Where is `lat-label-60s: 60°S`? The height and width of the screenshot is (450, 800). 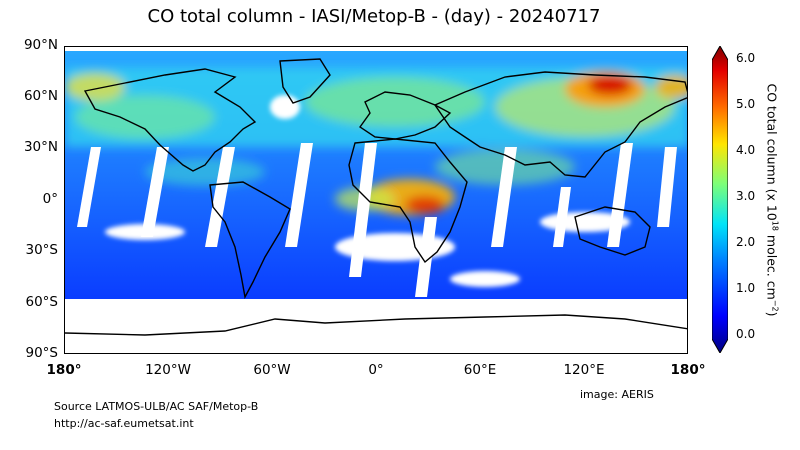 lat-label-60s: 60°S is located at coordinates (42, 302).